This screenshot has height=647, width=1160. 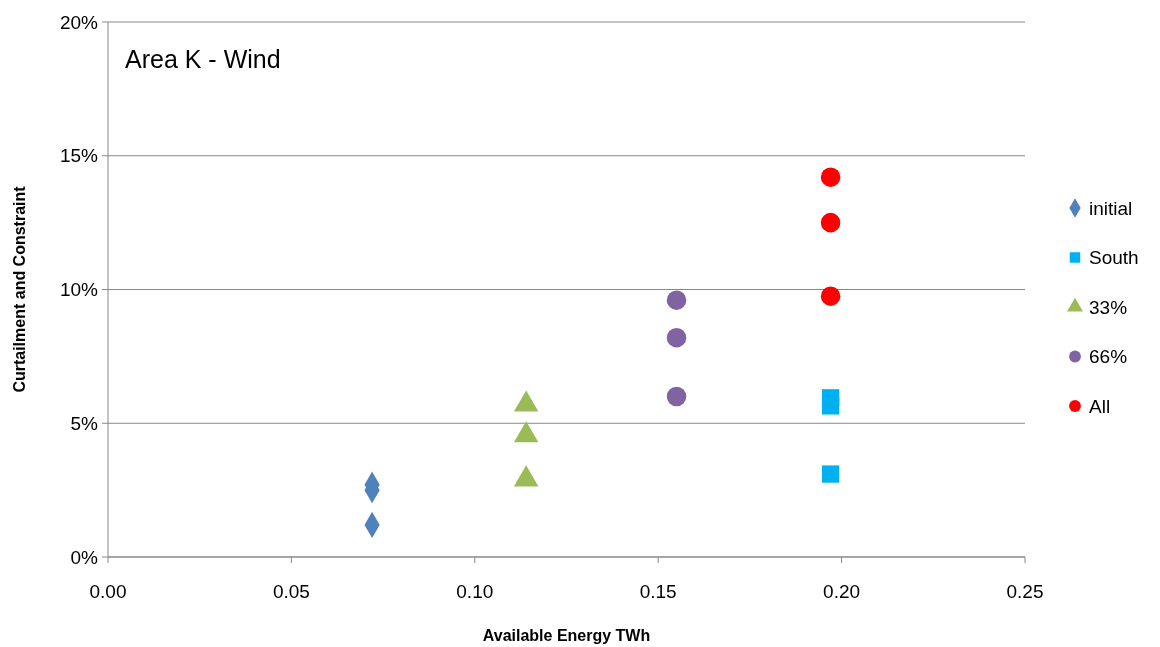 What do you see at coordinates (79, 290) in the screenshot?
I see `y-tick-label: 10%` at bounding box center [79, 290].